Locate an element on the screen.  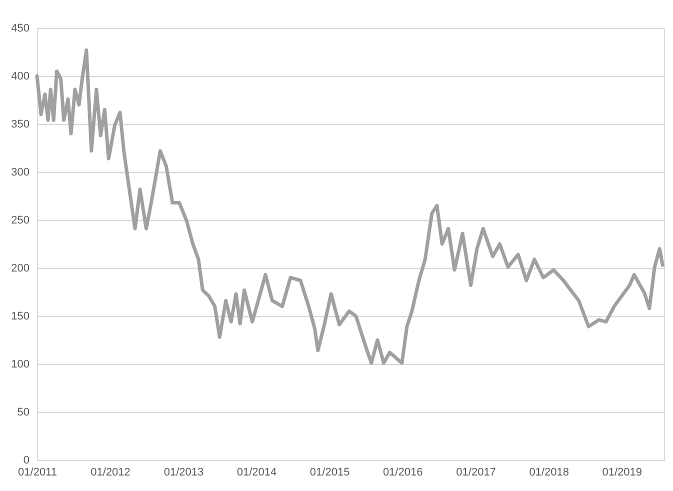
y-tick-label: 250 is located at coordinates (20, 220).